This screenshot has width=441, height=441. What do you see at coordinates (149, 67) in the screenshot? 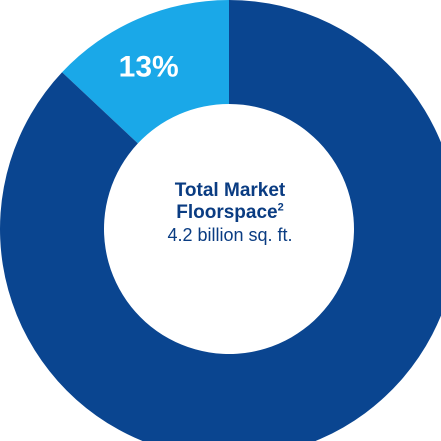
I see `slice-label-0: 13%` at bounding box center [149, 67].